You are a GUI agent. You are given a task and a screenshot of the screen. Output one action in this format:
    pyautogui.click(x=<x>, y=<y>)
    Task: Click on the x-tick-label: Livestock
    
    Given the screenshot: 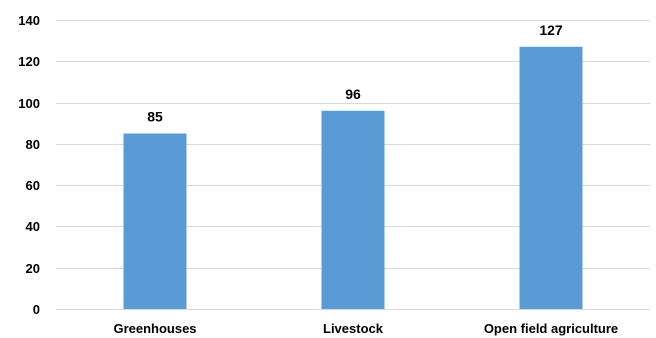 What is the action you would take?
    pyautogui.click(x=353, y=328)
    